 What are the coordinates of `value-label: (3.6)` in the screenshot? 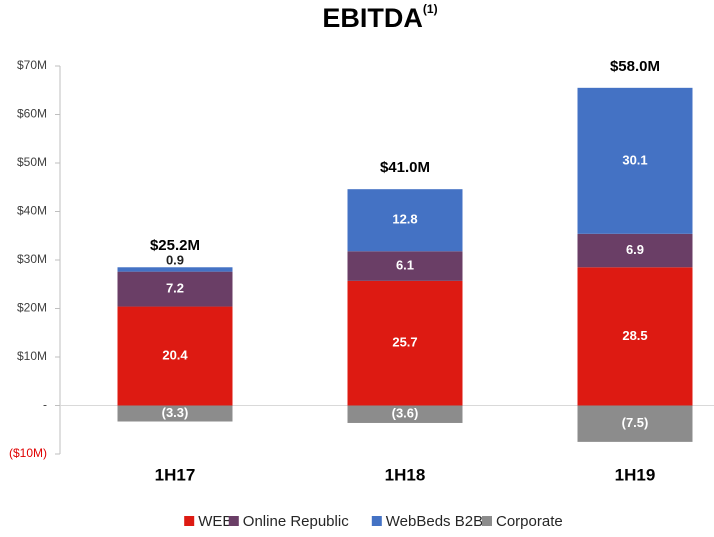 It's located at (405, 413).